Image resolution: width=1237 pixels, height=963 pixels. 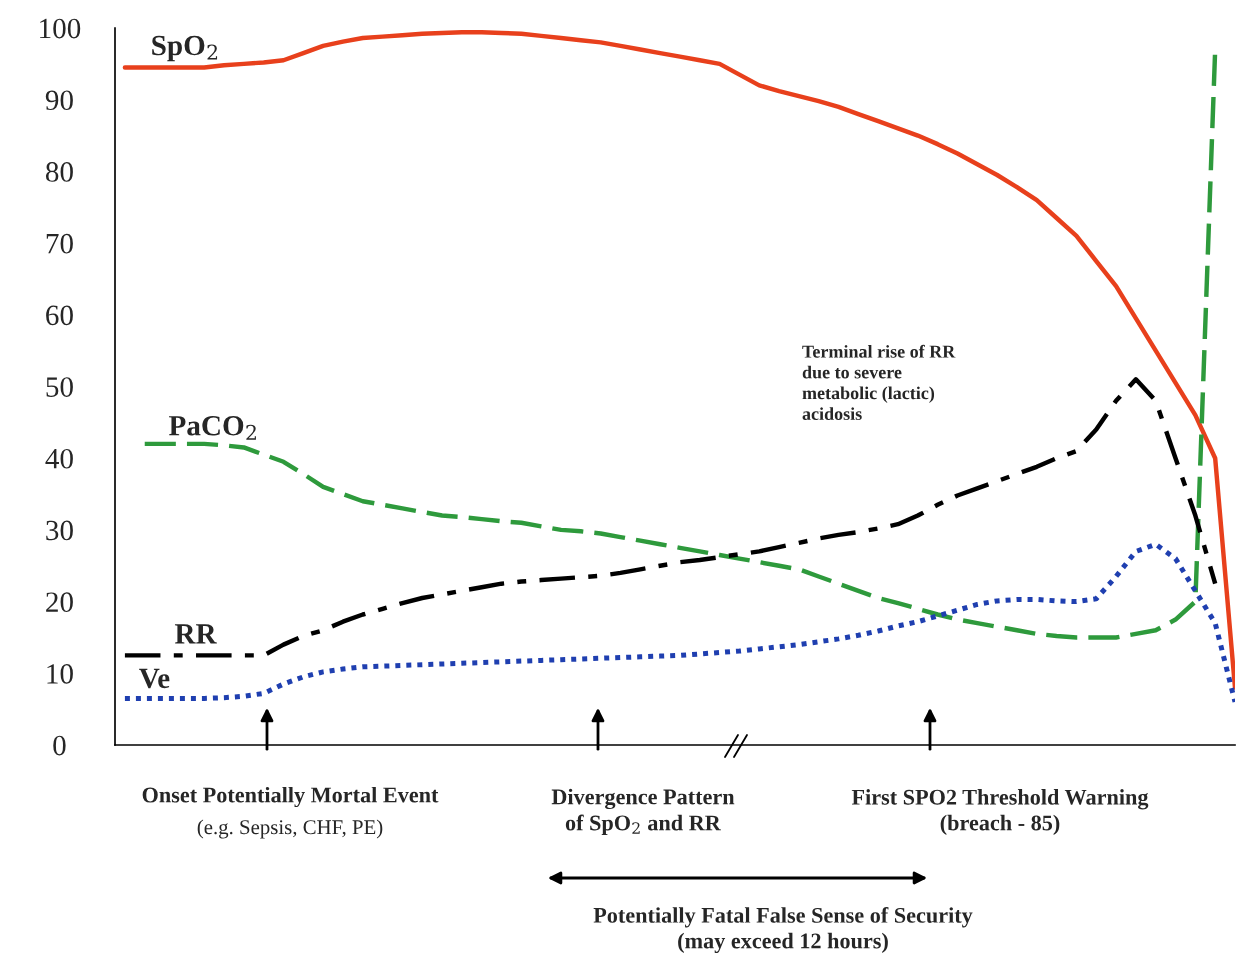 I want to click on y-tick-label: 90, so click(x=59, y=100).